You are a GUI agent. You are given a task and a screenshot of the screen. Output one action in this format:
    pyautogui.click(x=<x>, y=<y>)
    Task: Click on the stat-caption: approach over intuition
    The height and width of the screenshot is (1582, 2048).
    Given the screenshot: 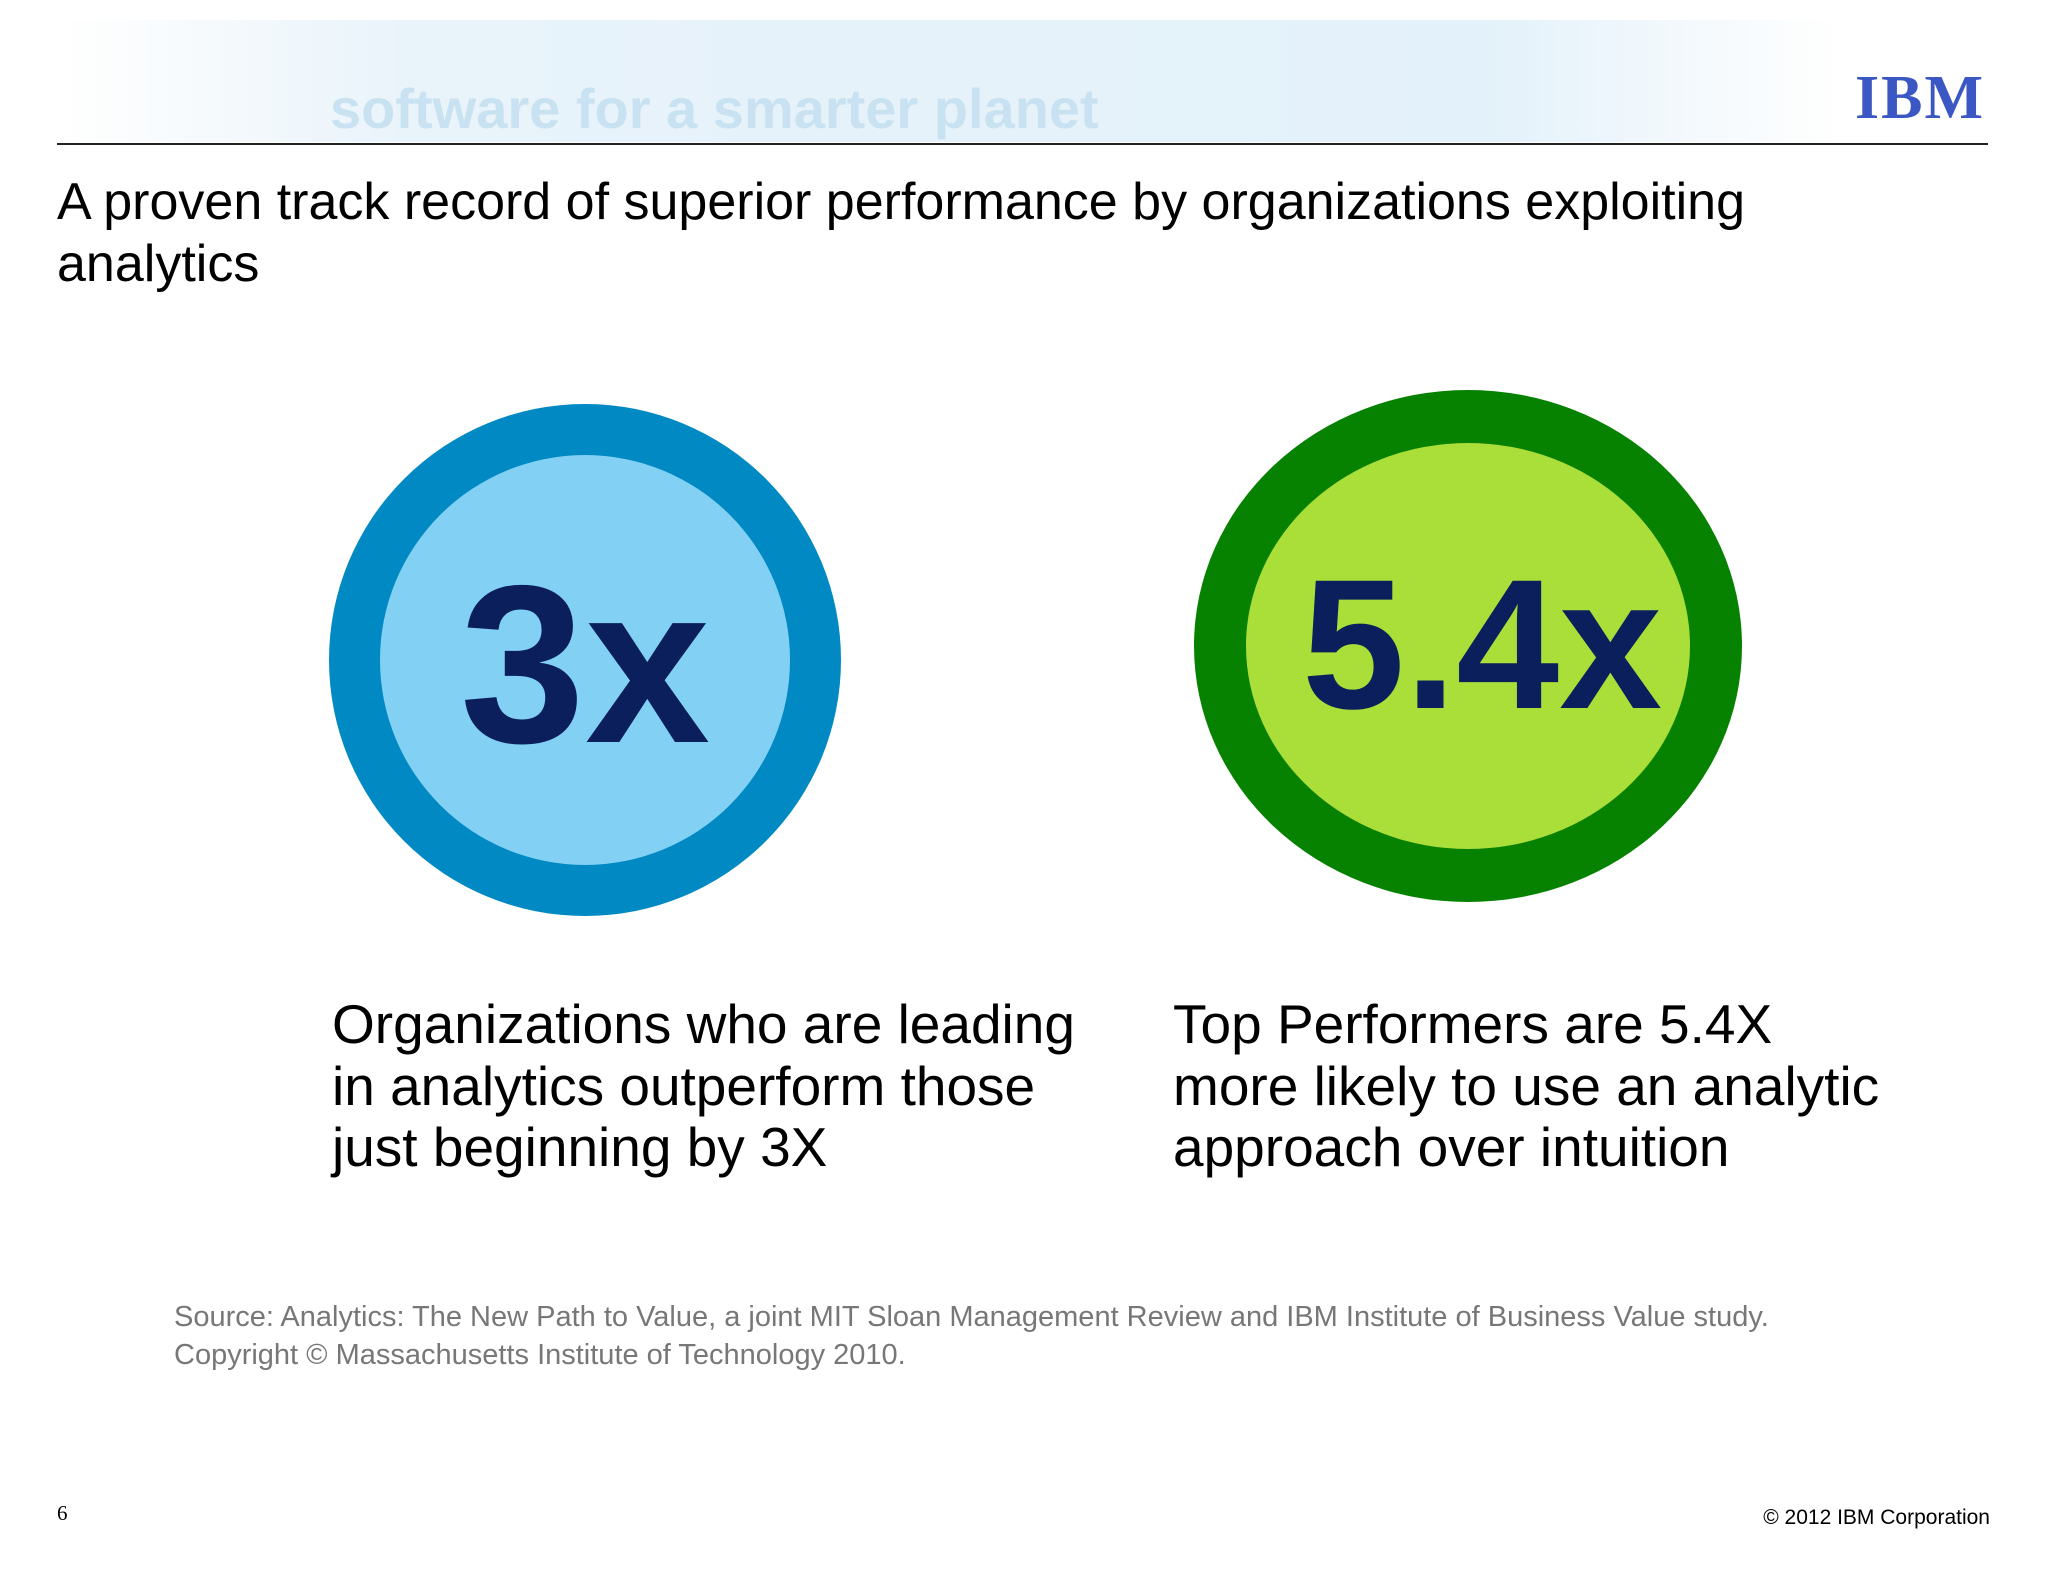 What is the action you would take?
    pyautogui.click(x=1451, y=1147)
    